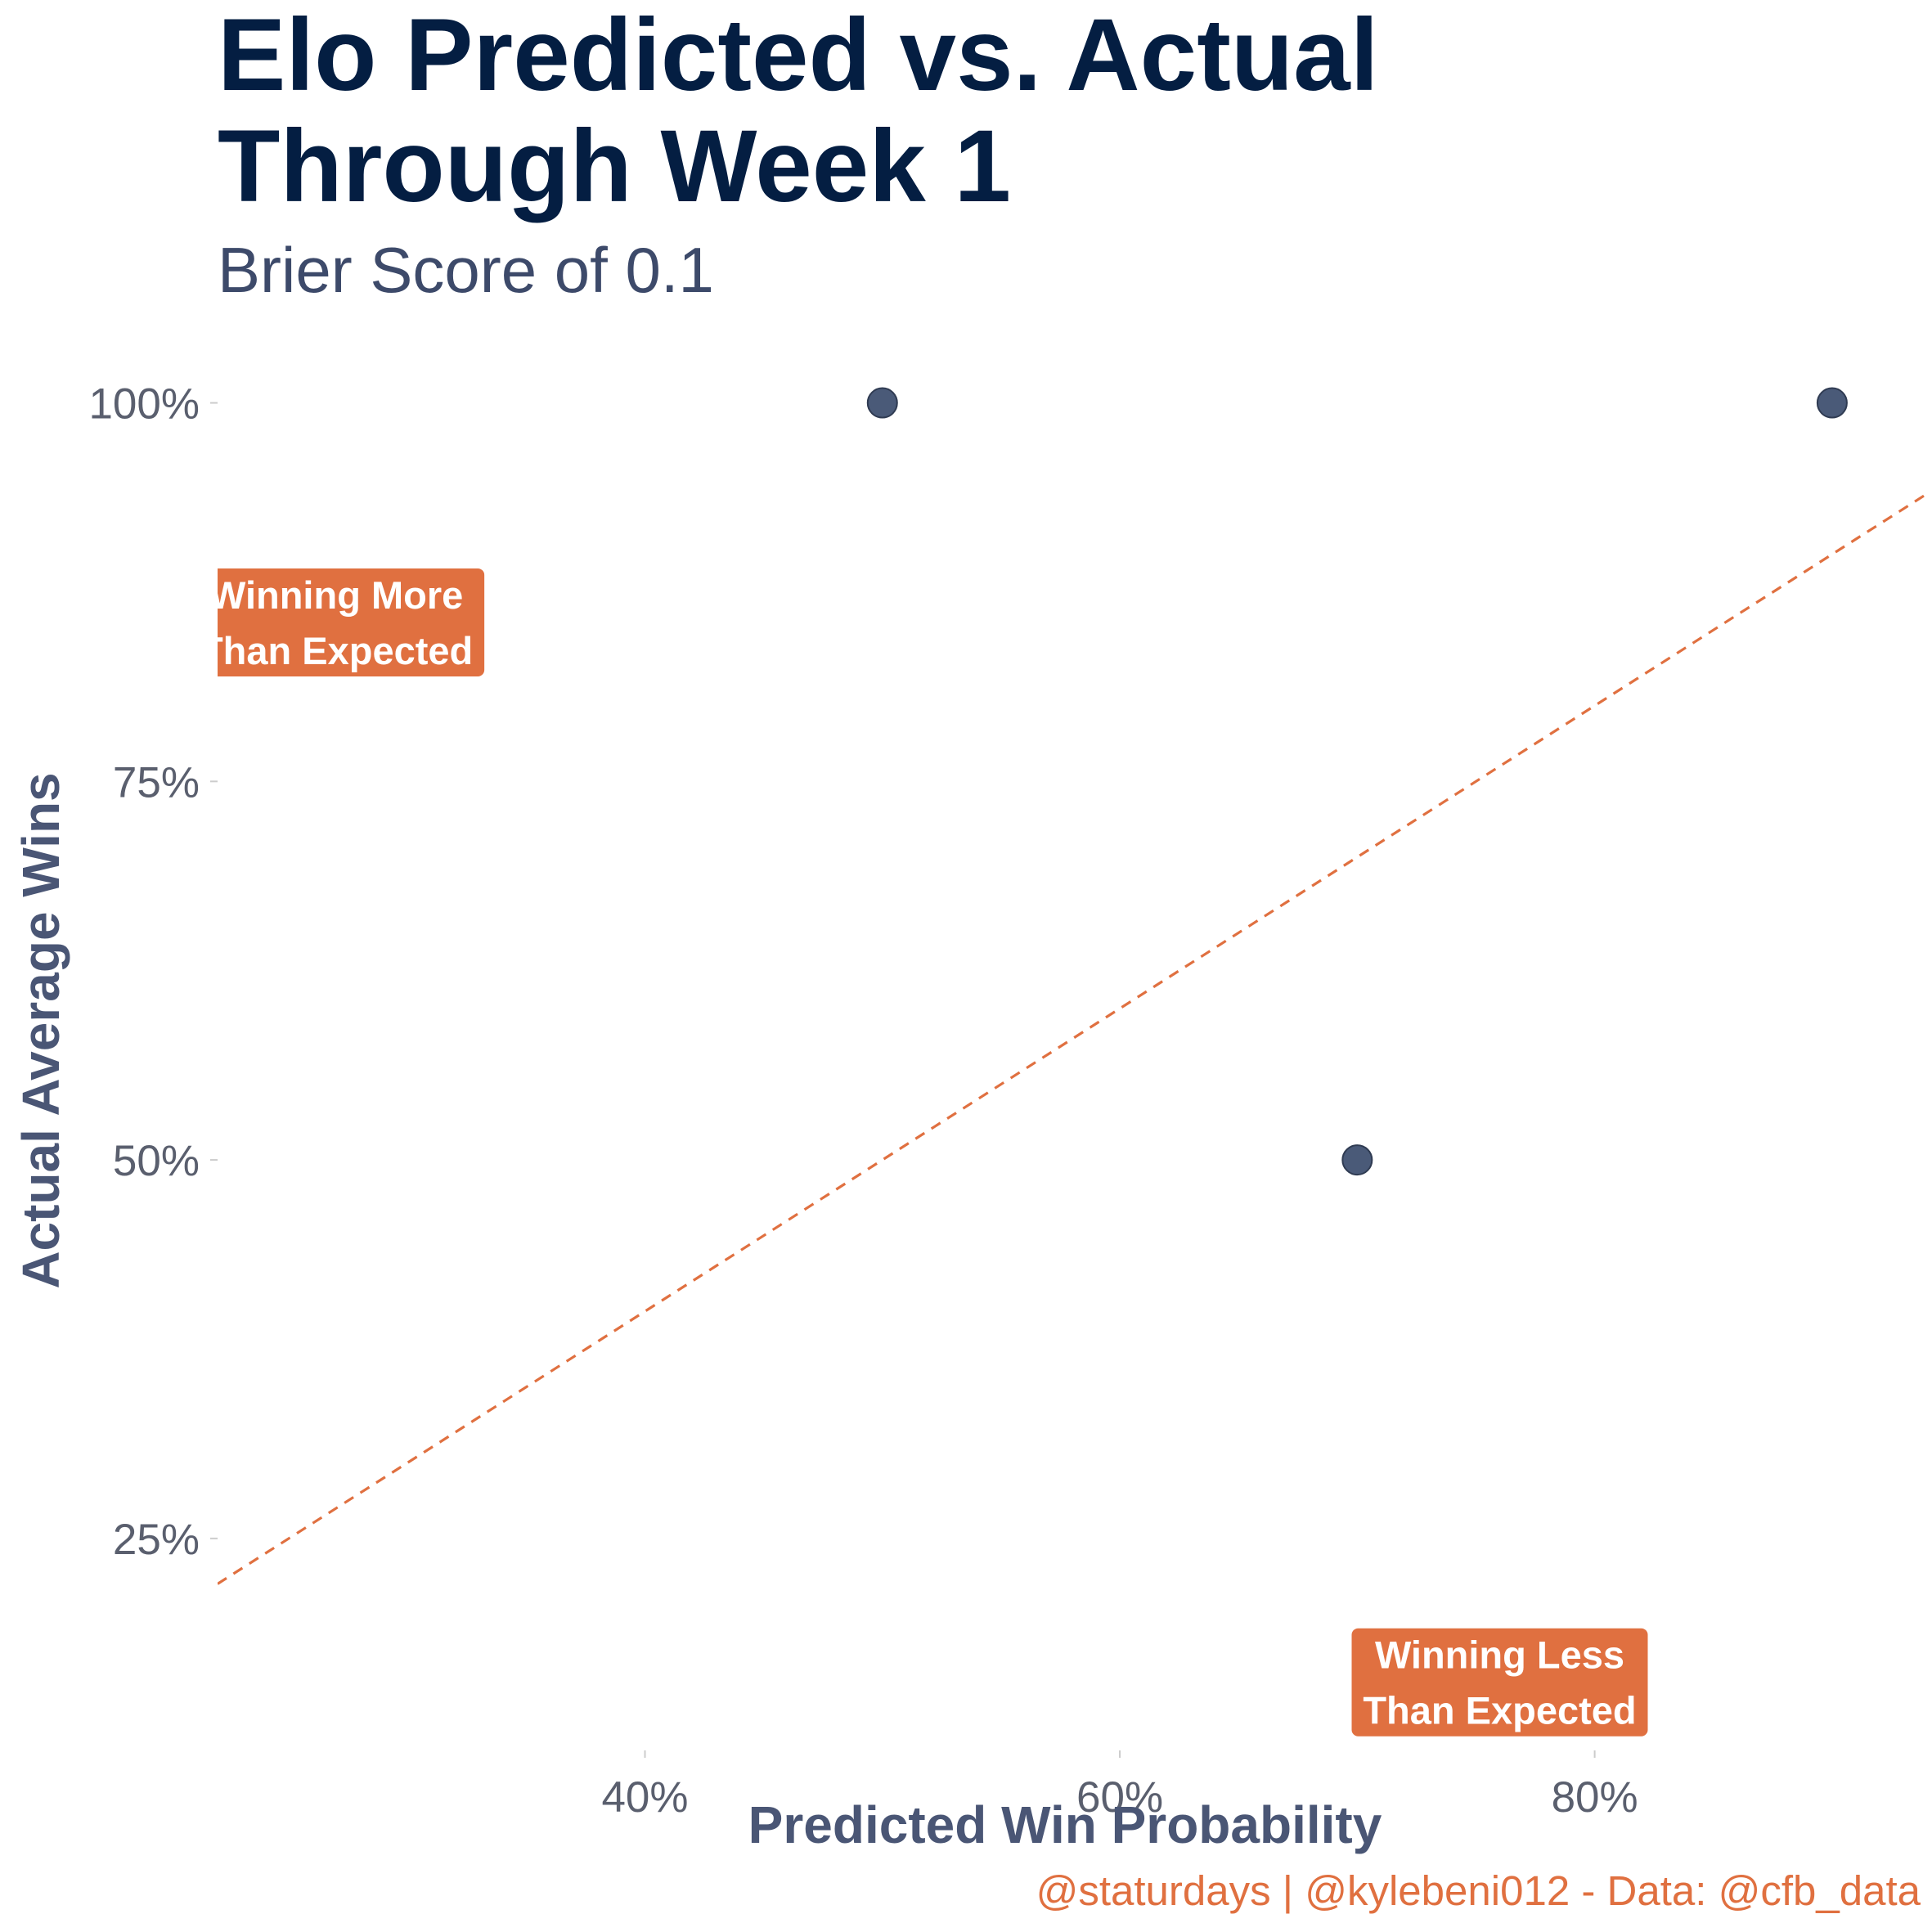 This screenshot has width=1932, height=1932. Describe the element at coordinates (157, 782) in the screenshot. I see `y-tick-label: 75%` at that location.